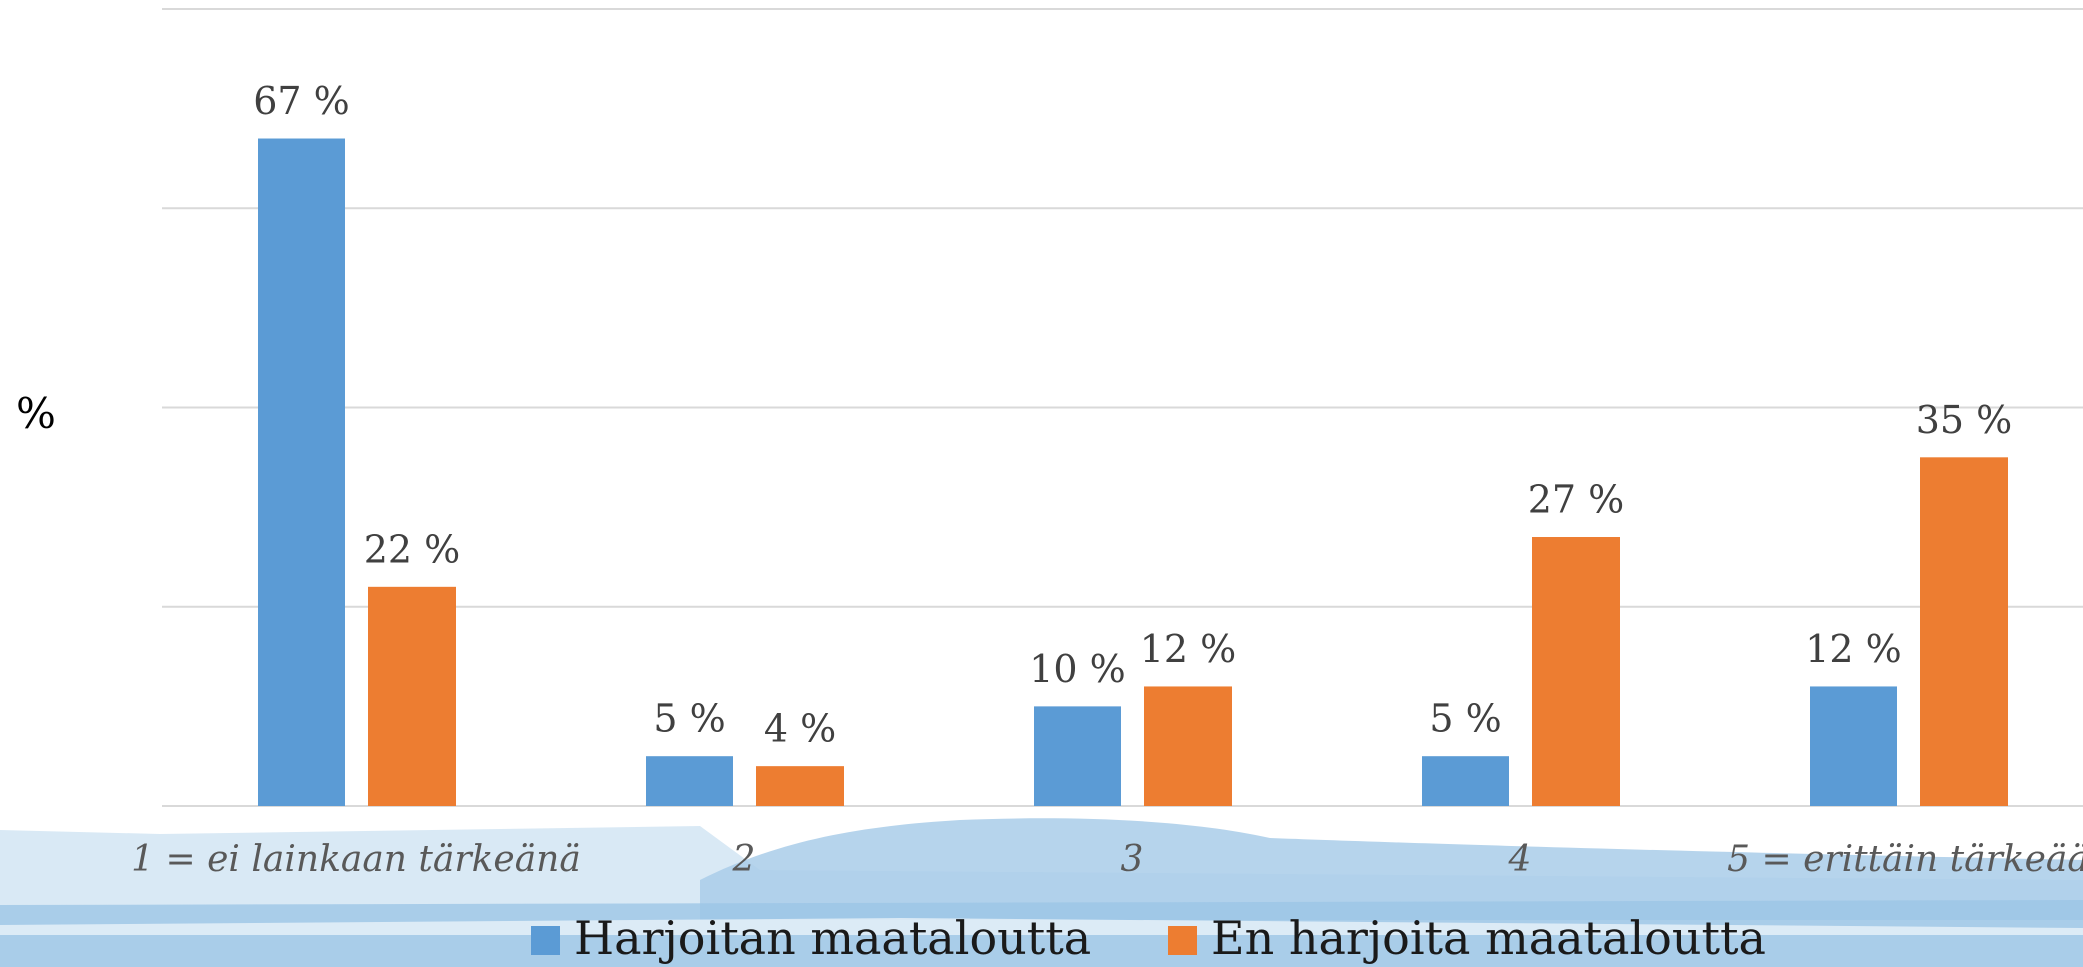  Describe the element at coordinates (412, 549) in the screenshot. I see `value-label: 22 %` at that location.